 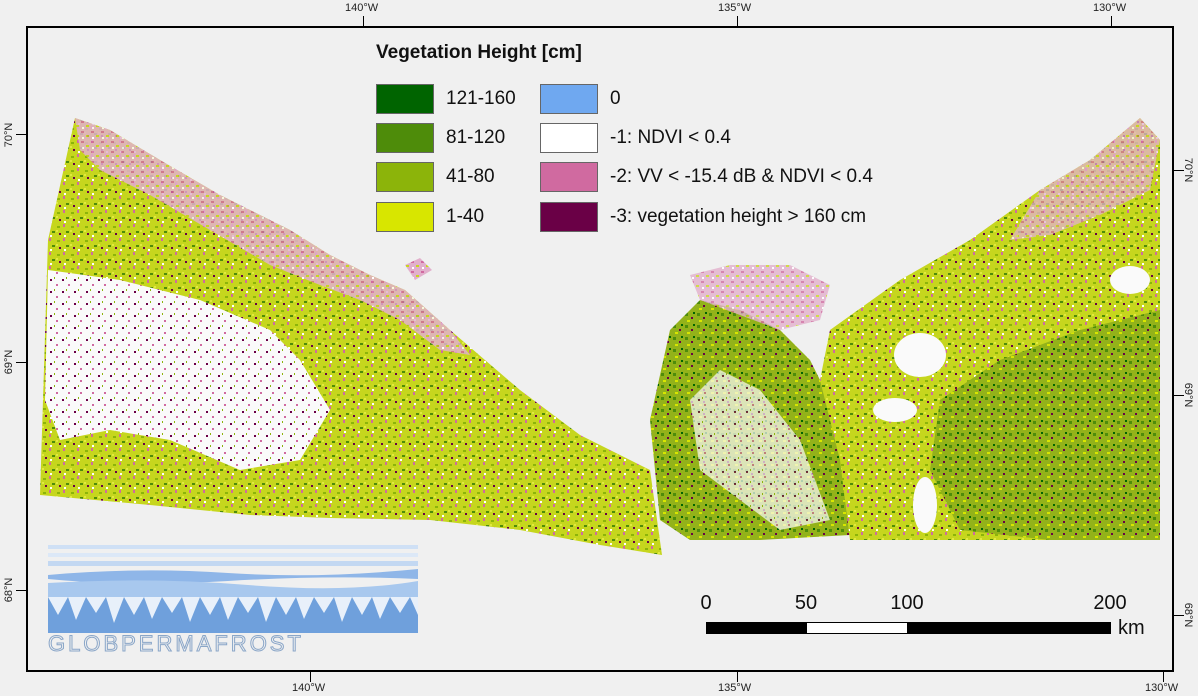 What do you see at coordinates (806, 603) in the screenshot?
I see `scale-label-50: 50` at bounding box center [806, 603].